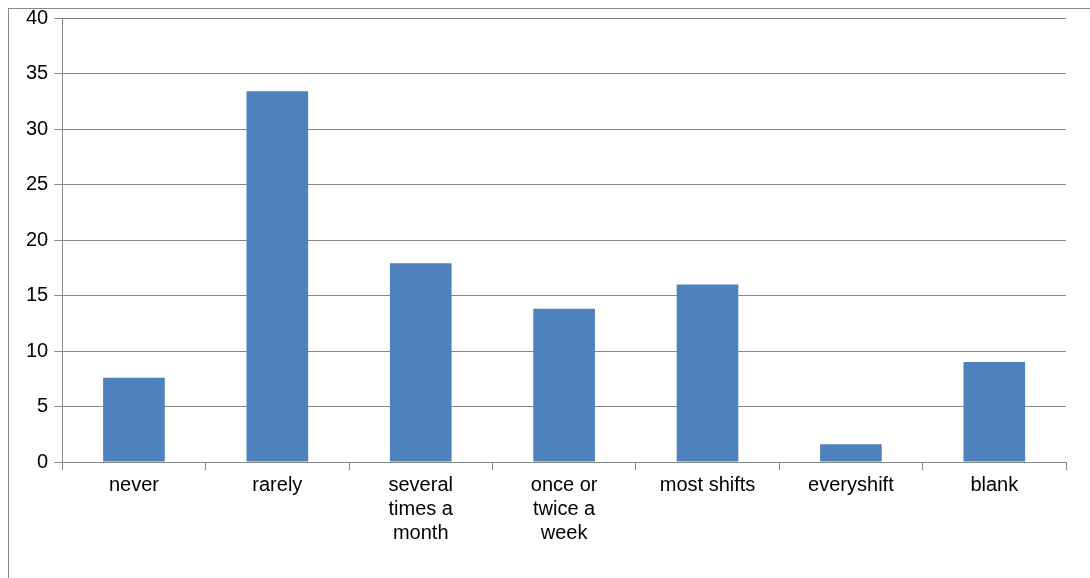  I want to click on y-tick-label: 10, so click(37, 349).